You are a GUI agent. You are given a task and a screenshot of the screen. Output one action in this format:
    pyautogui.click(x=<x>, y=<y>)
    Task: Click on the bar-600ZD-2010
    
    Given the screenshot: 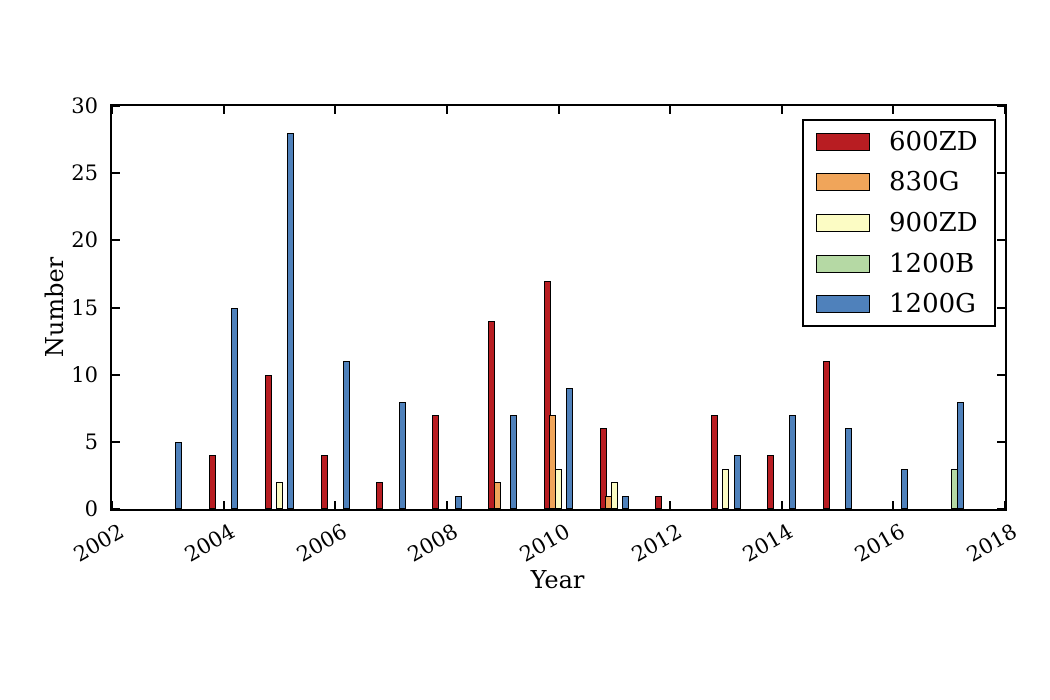 What is the action you would take?
    pyautogui.click(x=547, y=394)
    